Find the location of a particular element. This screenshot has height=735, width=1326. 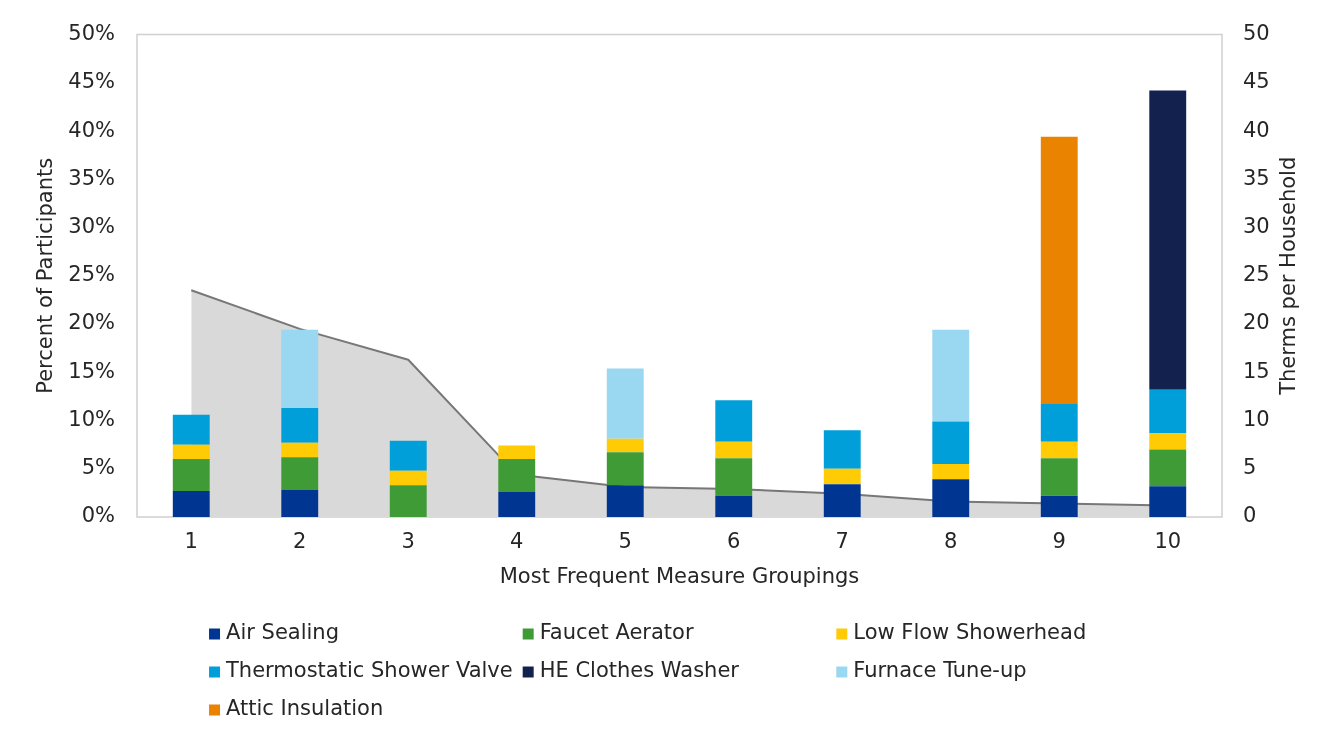

y-tick-label: 25% is located at coordinates (91, 274).